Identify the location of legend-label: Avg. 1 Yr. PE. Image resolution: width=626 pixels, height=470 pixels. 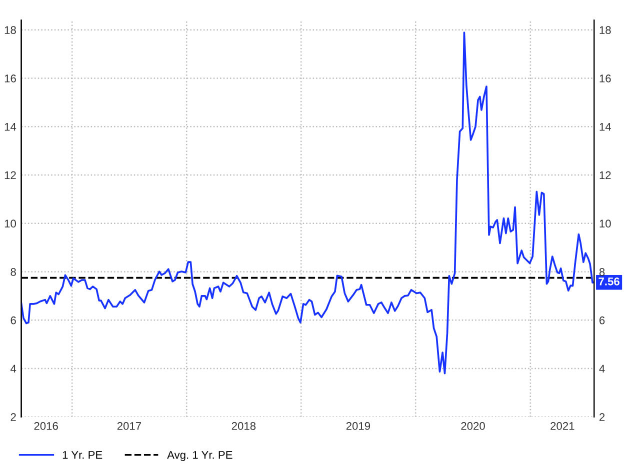
(199, 456).